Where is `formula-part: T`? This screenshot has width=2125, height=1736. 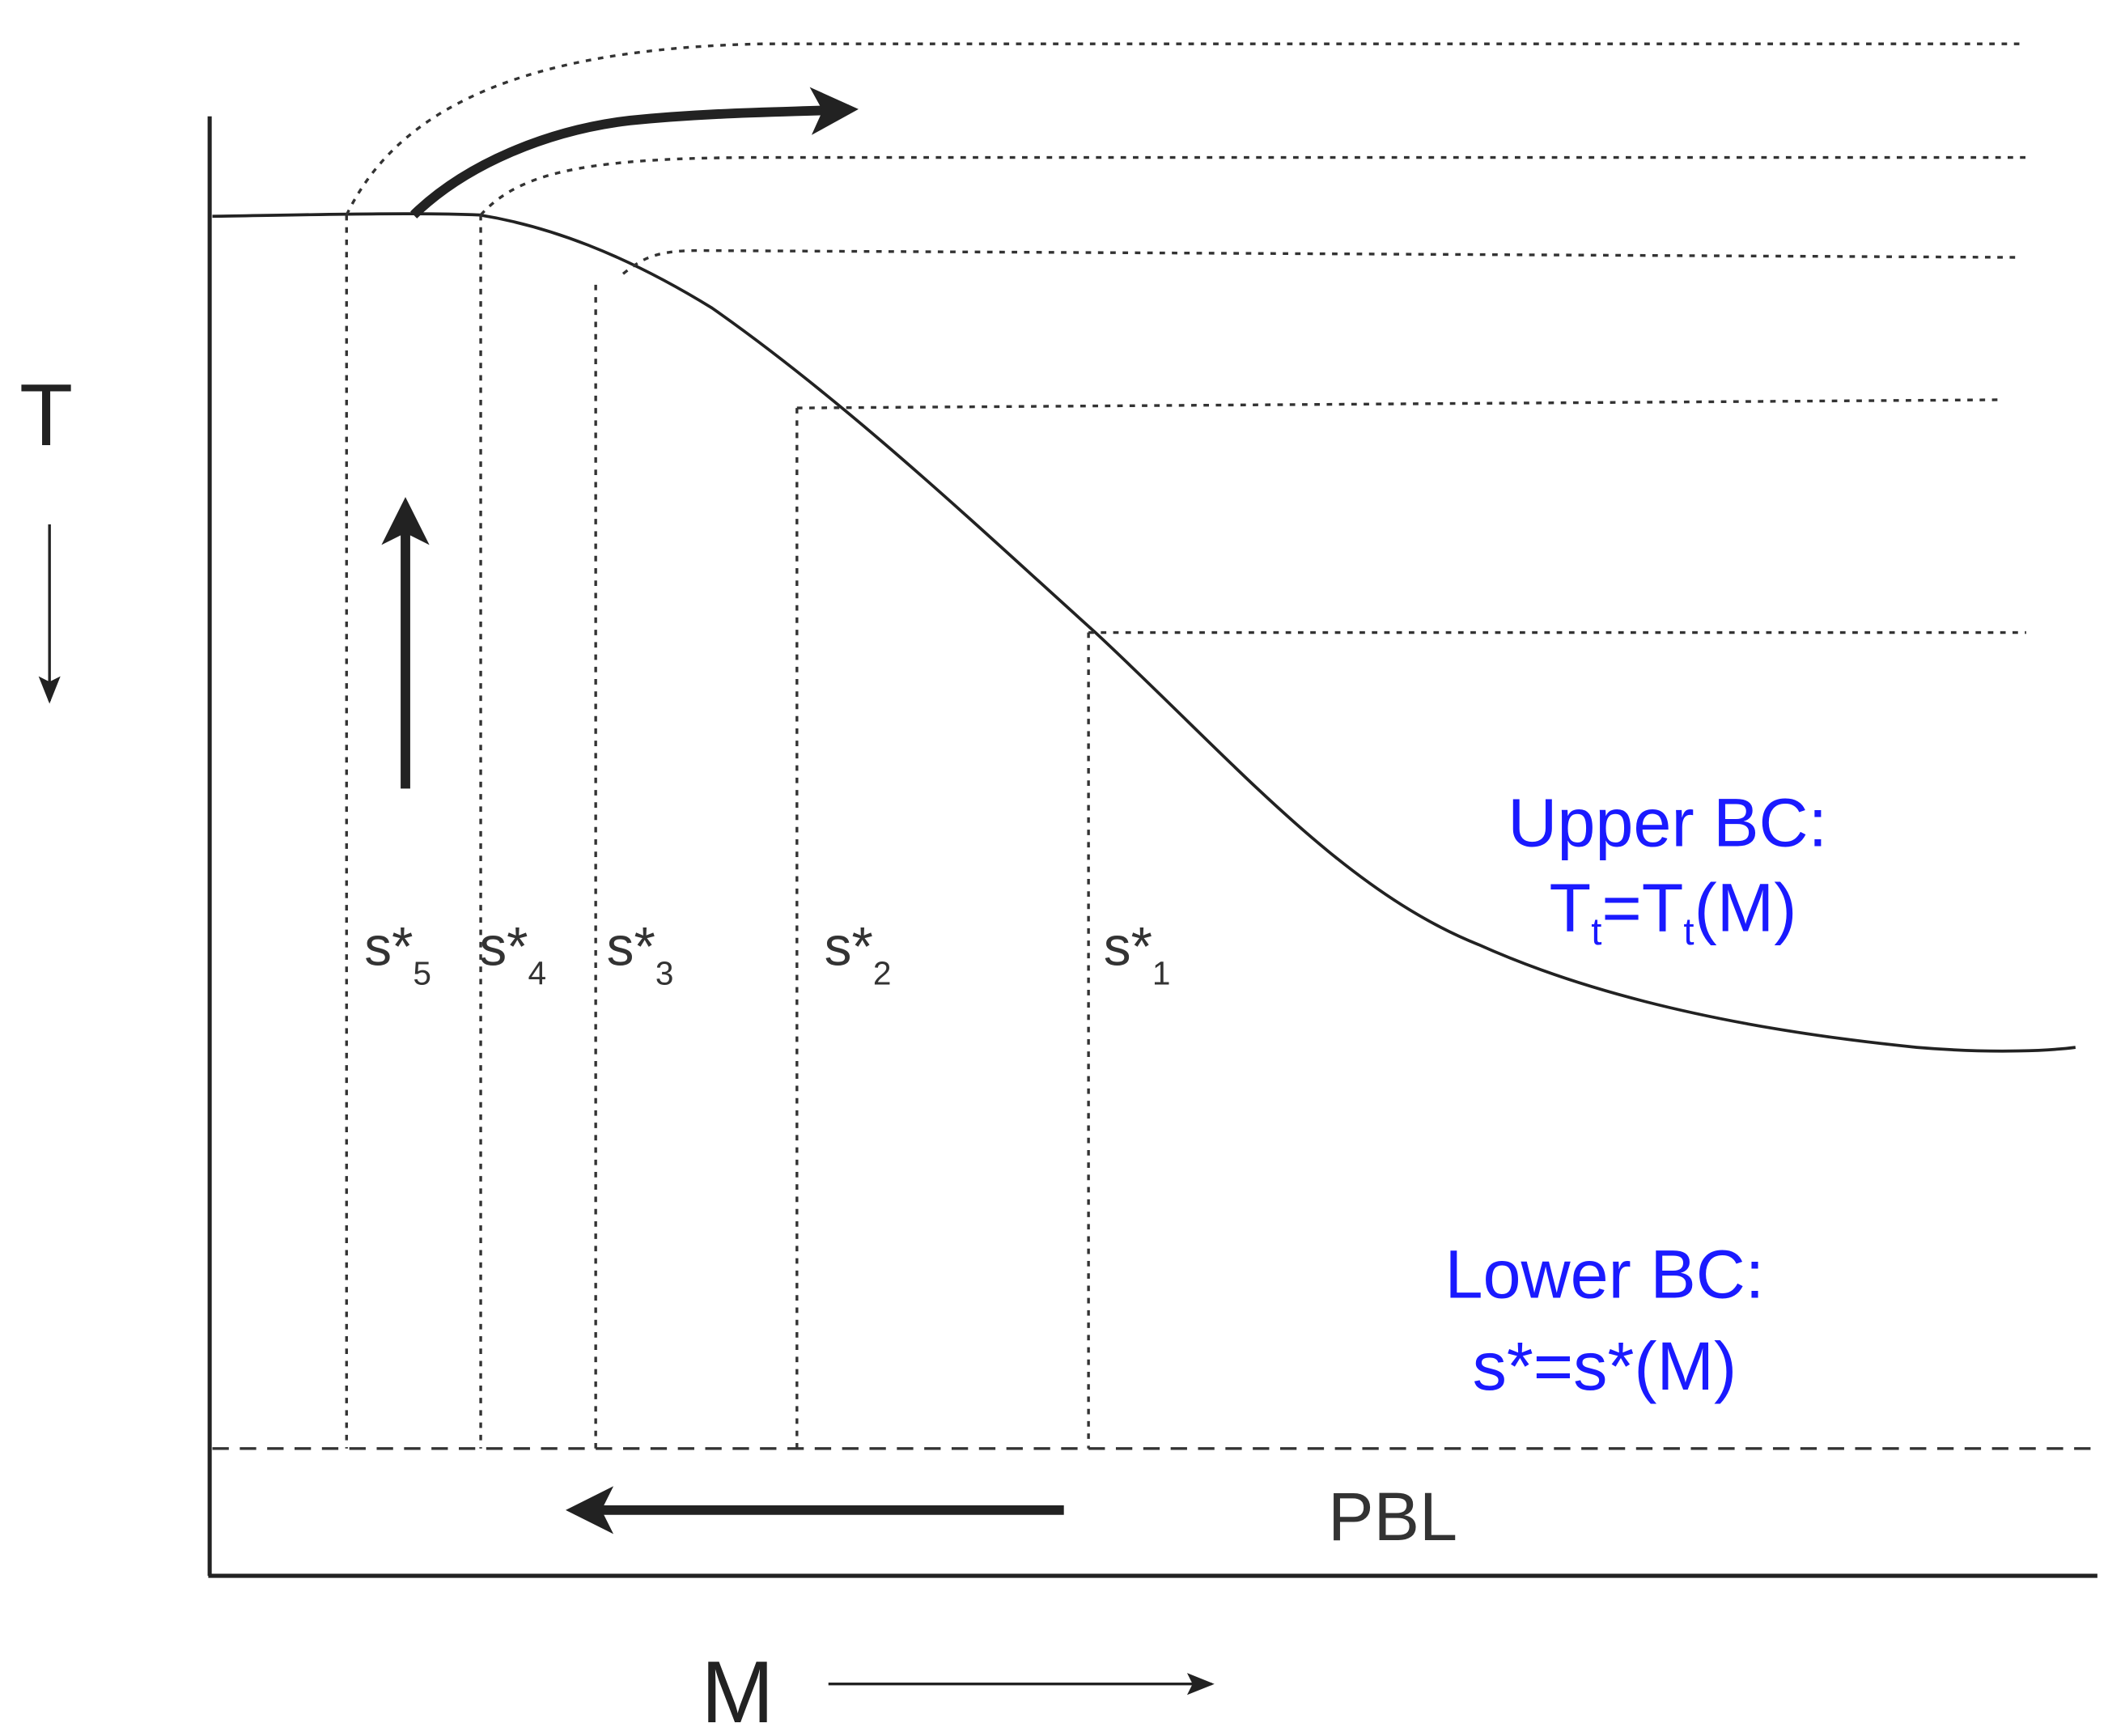
formula-part: T is located at coordinates (1571, 906).